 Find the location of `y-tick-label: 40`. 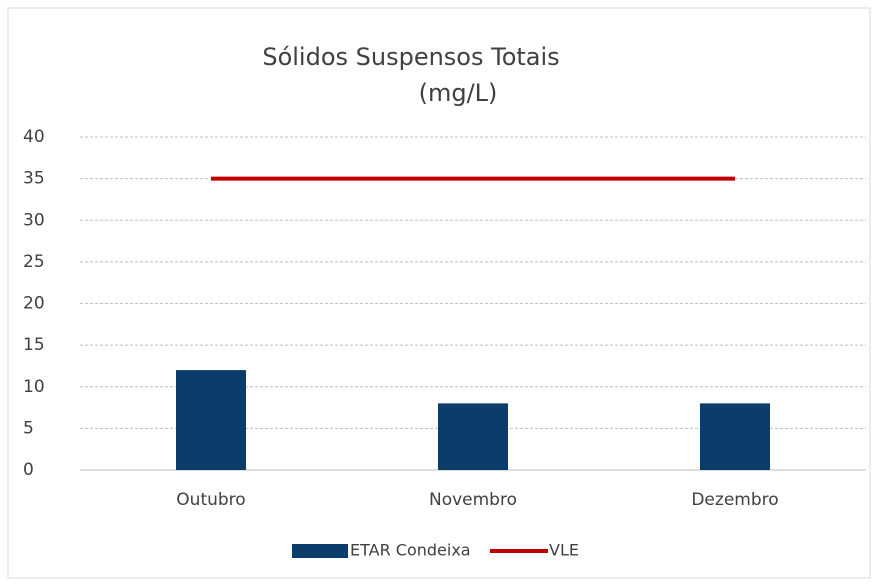

y-tick-label: 40 is located at coordinates (34, 137).